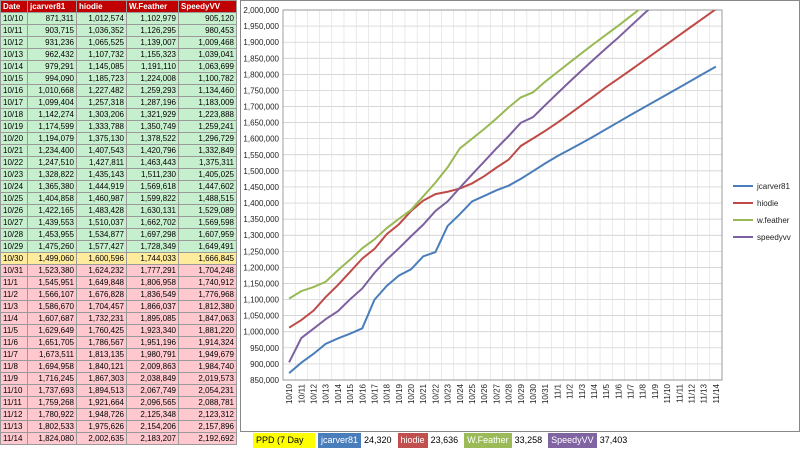  I want to click on table-cell: 10/22, so click(14, 162).